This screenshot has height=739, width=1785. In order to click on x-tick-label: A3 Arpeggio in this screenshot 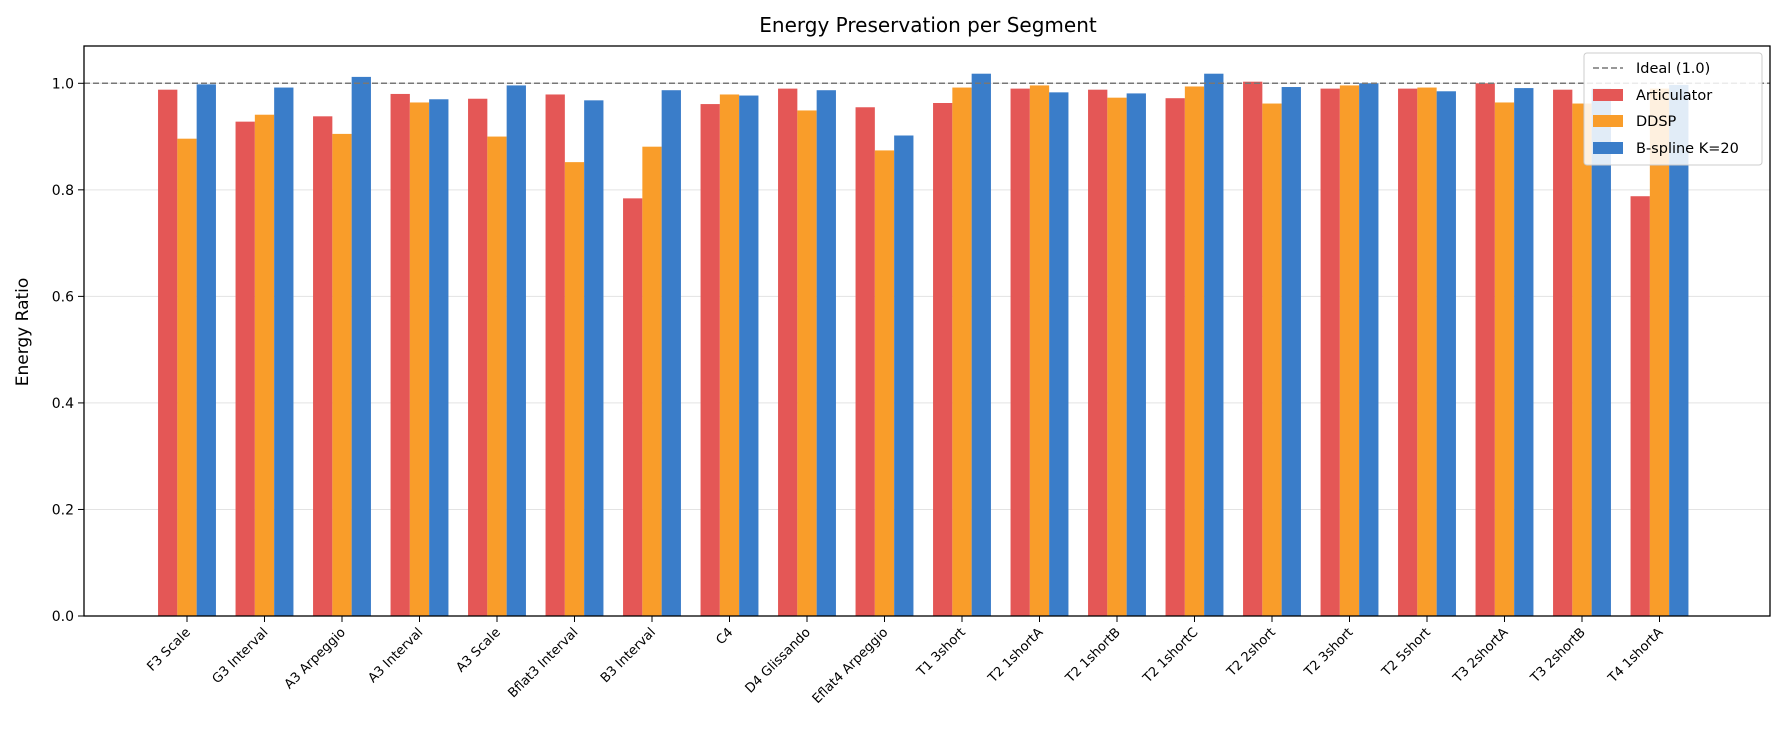, I will do `click(315, 658)`.